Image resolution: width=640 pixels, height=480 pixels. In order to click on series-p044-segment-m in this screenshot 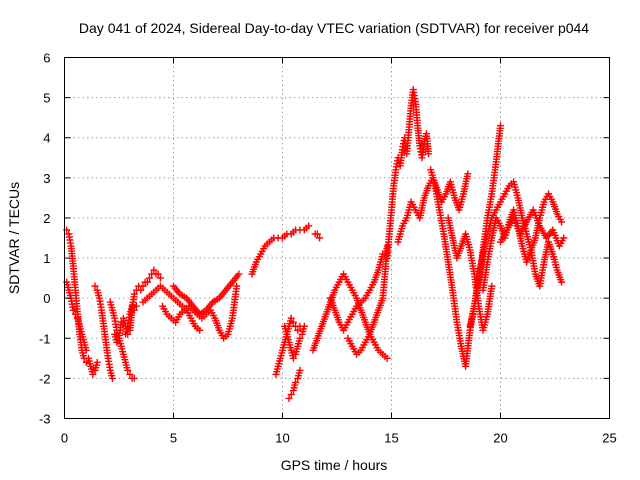, I will do `click(294, 342)`.